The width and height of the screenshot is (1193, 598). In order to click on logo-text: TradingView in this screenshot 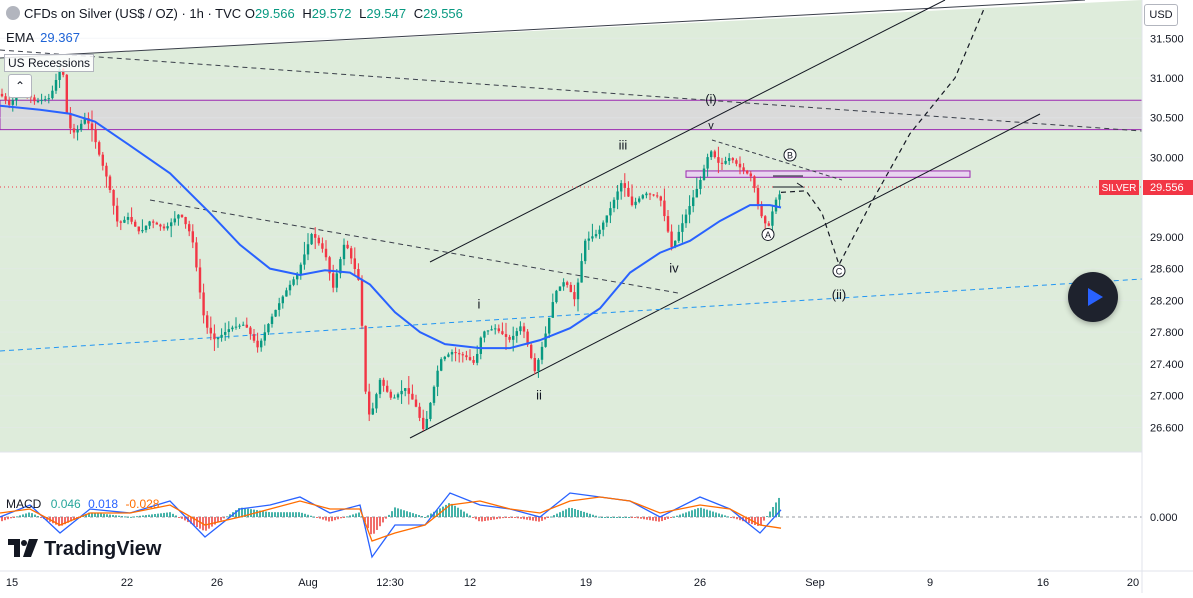, I will do `click(103, 549)`.